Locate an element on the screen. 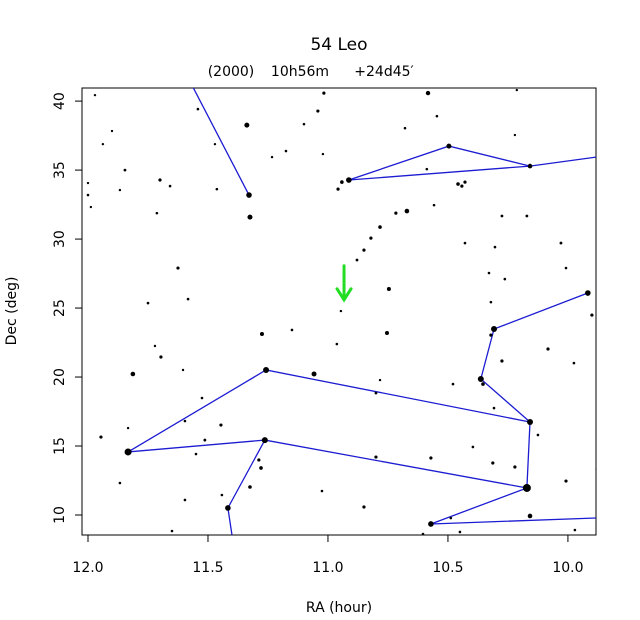 The image size is (640, 620). x-tick-label: 10.0 is located at coordinates (567, 568).